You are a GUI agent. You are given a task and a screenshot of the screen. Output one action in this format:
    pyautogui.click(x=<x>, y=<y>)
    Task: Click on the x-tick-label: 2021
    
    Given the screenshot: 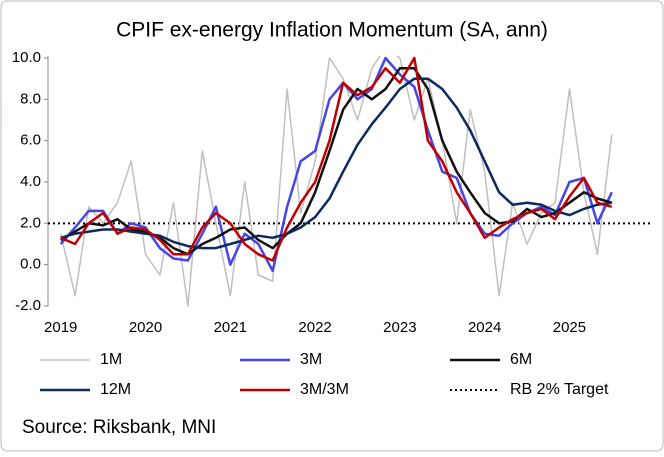 What is the action you would take?
    pyautogui.click(x=230, y=327)
    